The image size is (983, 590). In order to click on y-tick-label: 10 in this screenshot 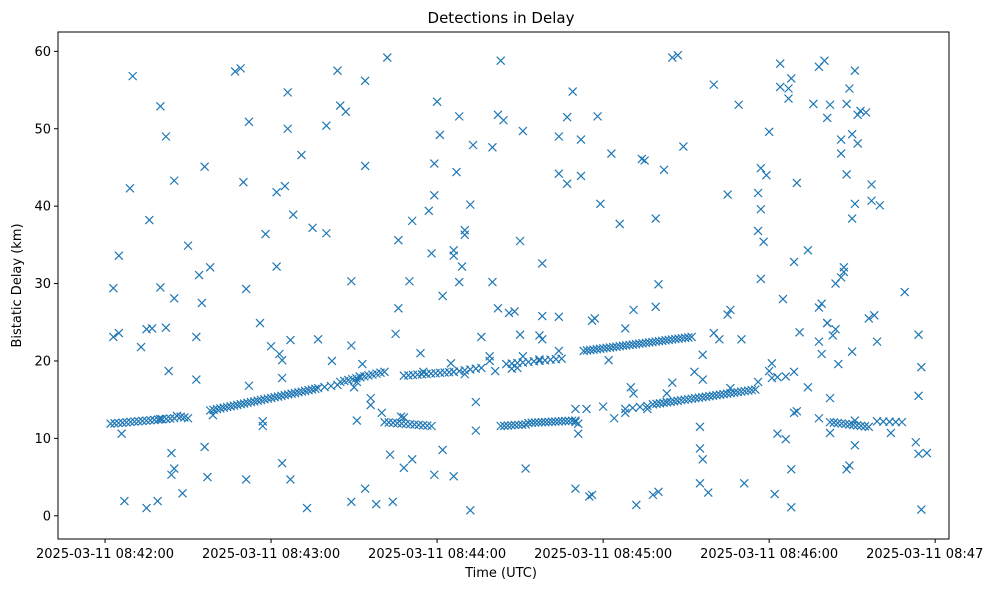, I will do `click(42, 439)`.